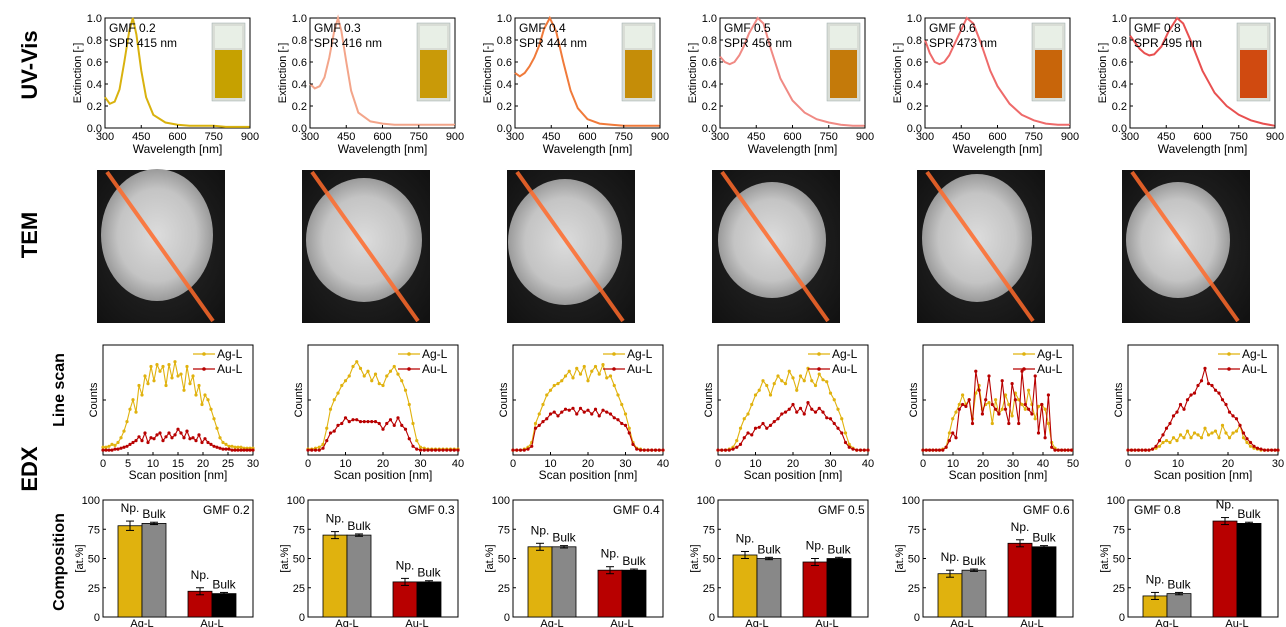  What do you see at coordinates (94, 589) in the screenshot?
I see `y-tick-label: 25` at bounding box center [94, 589].